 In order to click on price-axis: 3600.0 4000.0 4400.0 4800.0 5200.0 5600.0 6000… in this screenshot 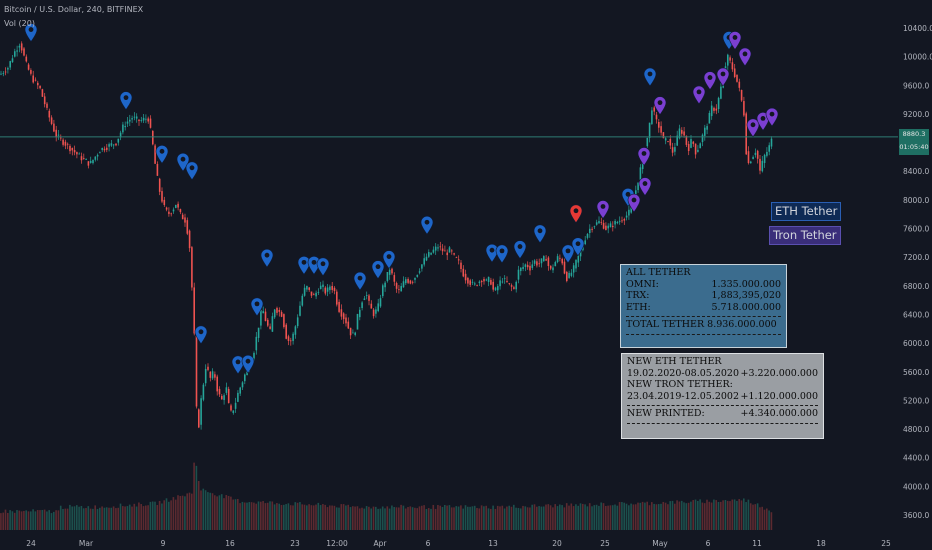, I will do `click(917, 272)`.